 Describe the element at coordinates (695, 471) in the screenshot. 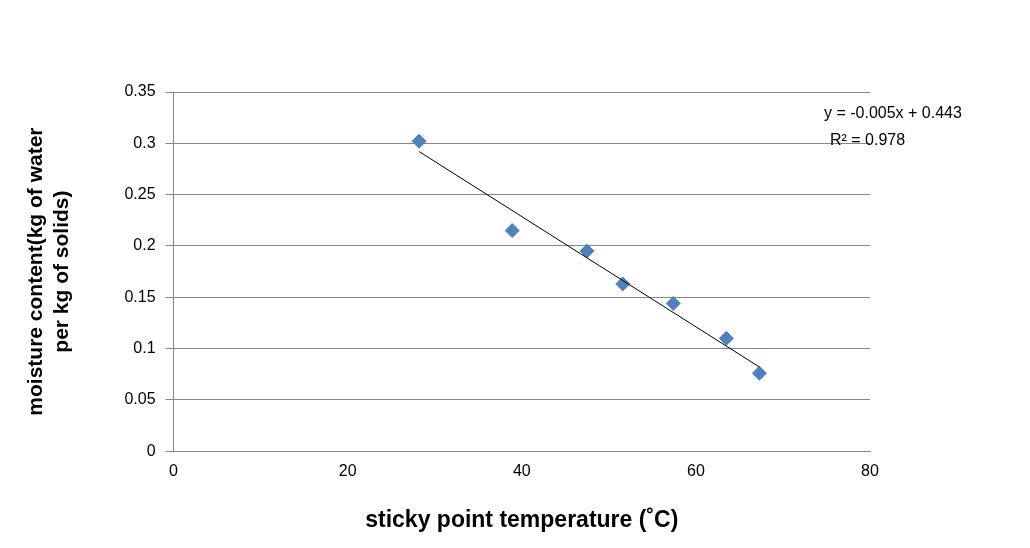

I see `x-tick-label: 60` at that location.